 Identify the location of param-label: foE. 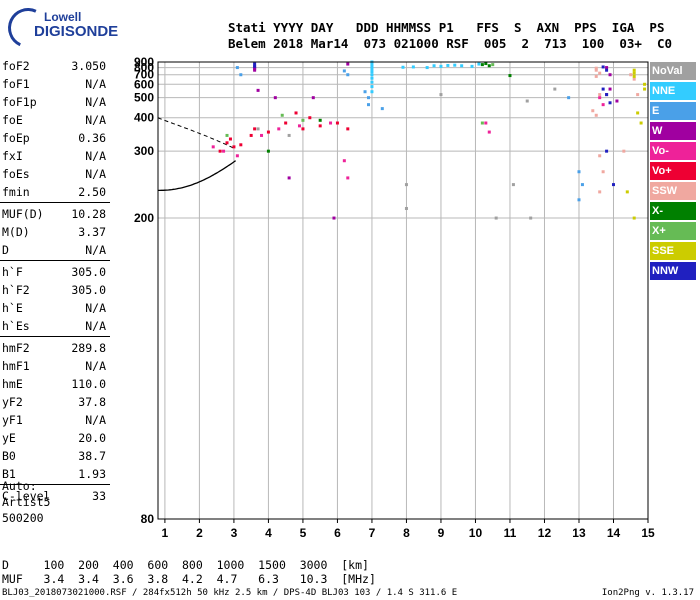
(12, 120).